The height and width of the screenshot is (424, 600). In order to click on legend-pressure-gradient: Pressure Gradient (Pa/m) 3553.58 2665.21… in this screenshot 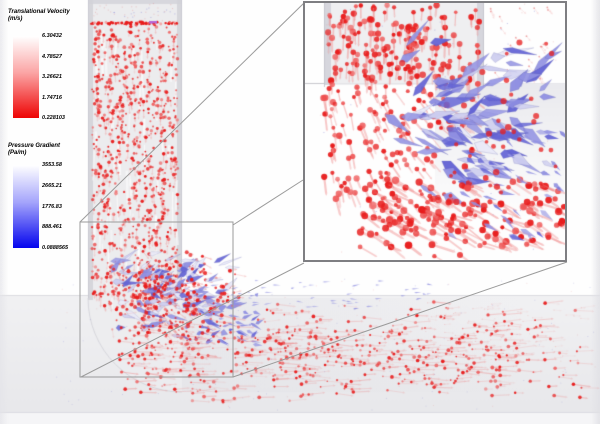, I will do `click(58, 203)`.